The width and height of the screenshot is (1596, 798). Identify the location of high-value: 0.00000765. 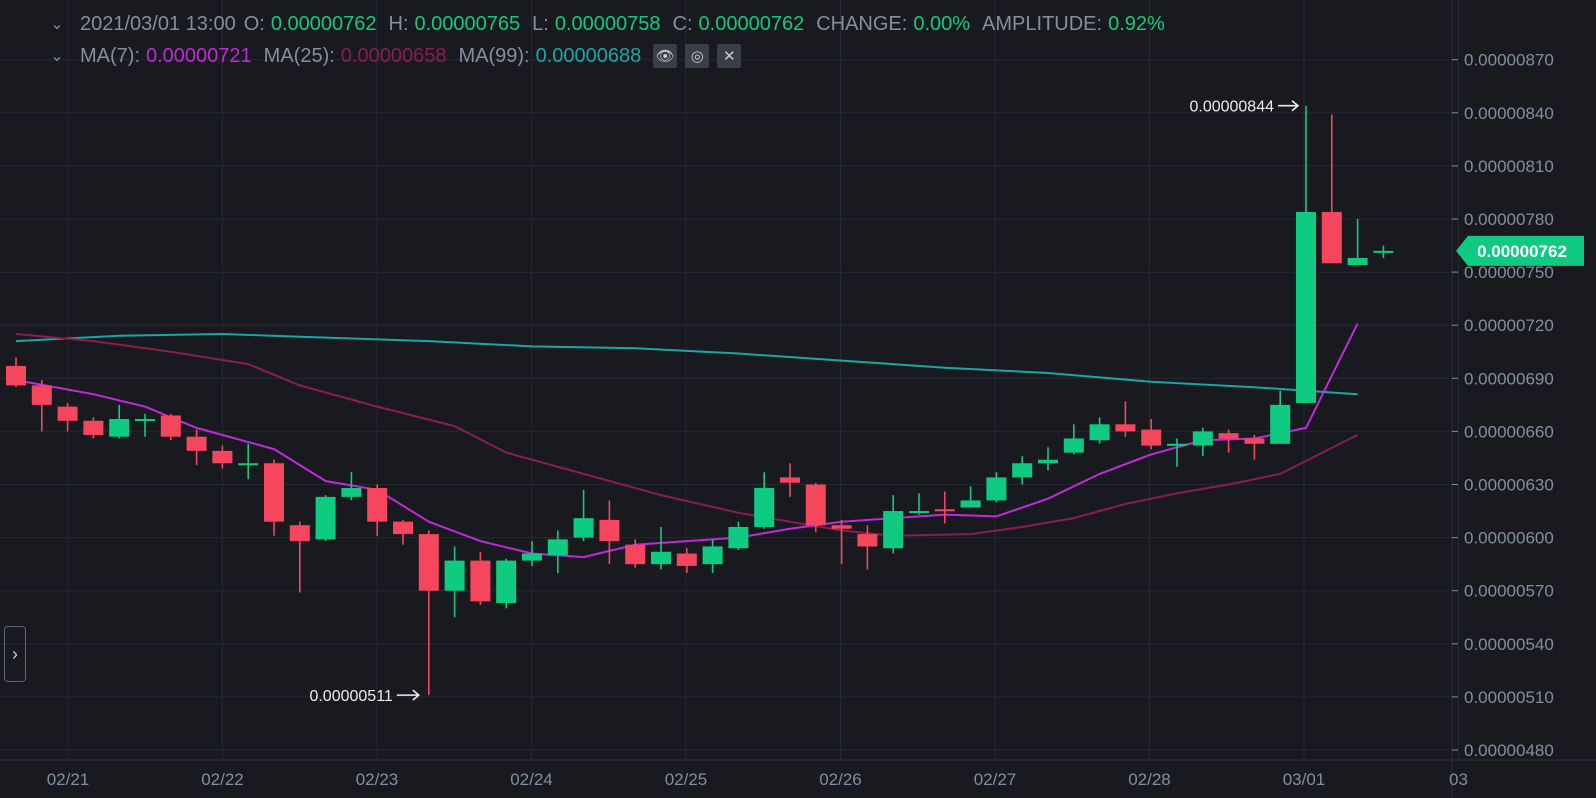
(467, 23).